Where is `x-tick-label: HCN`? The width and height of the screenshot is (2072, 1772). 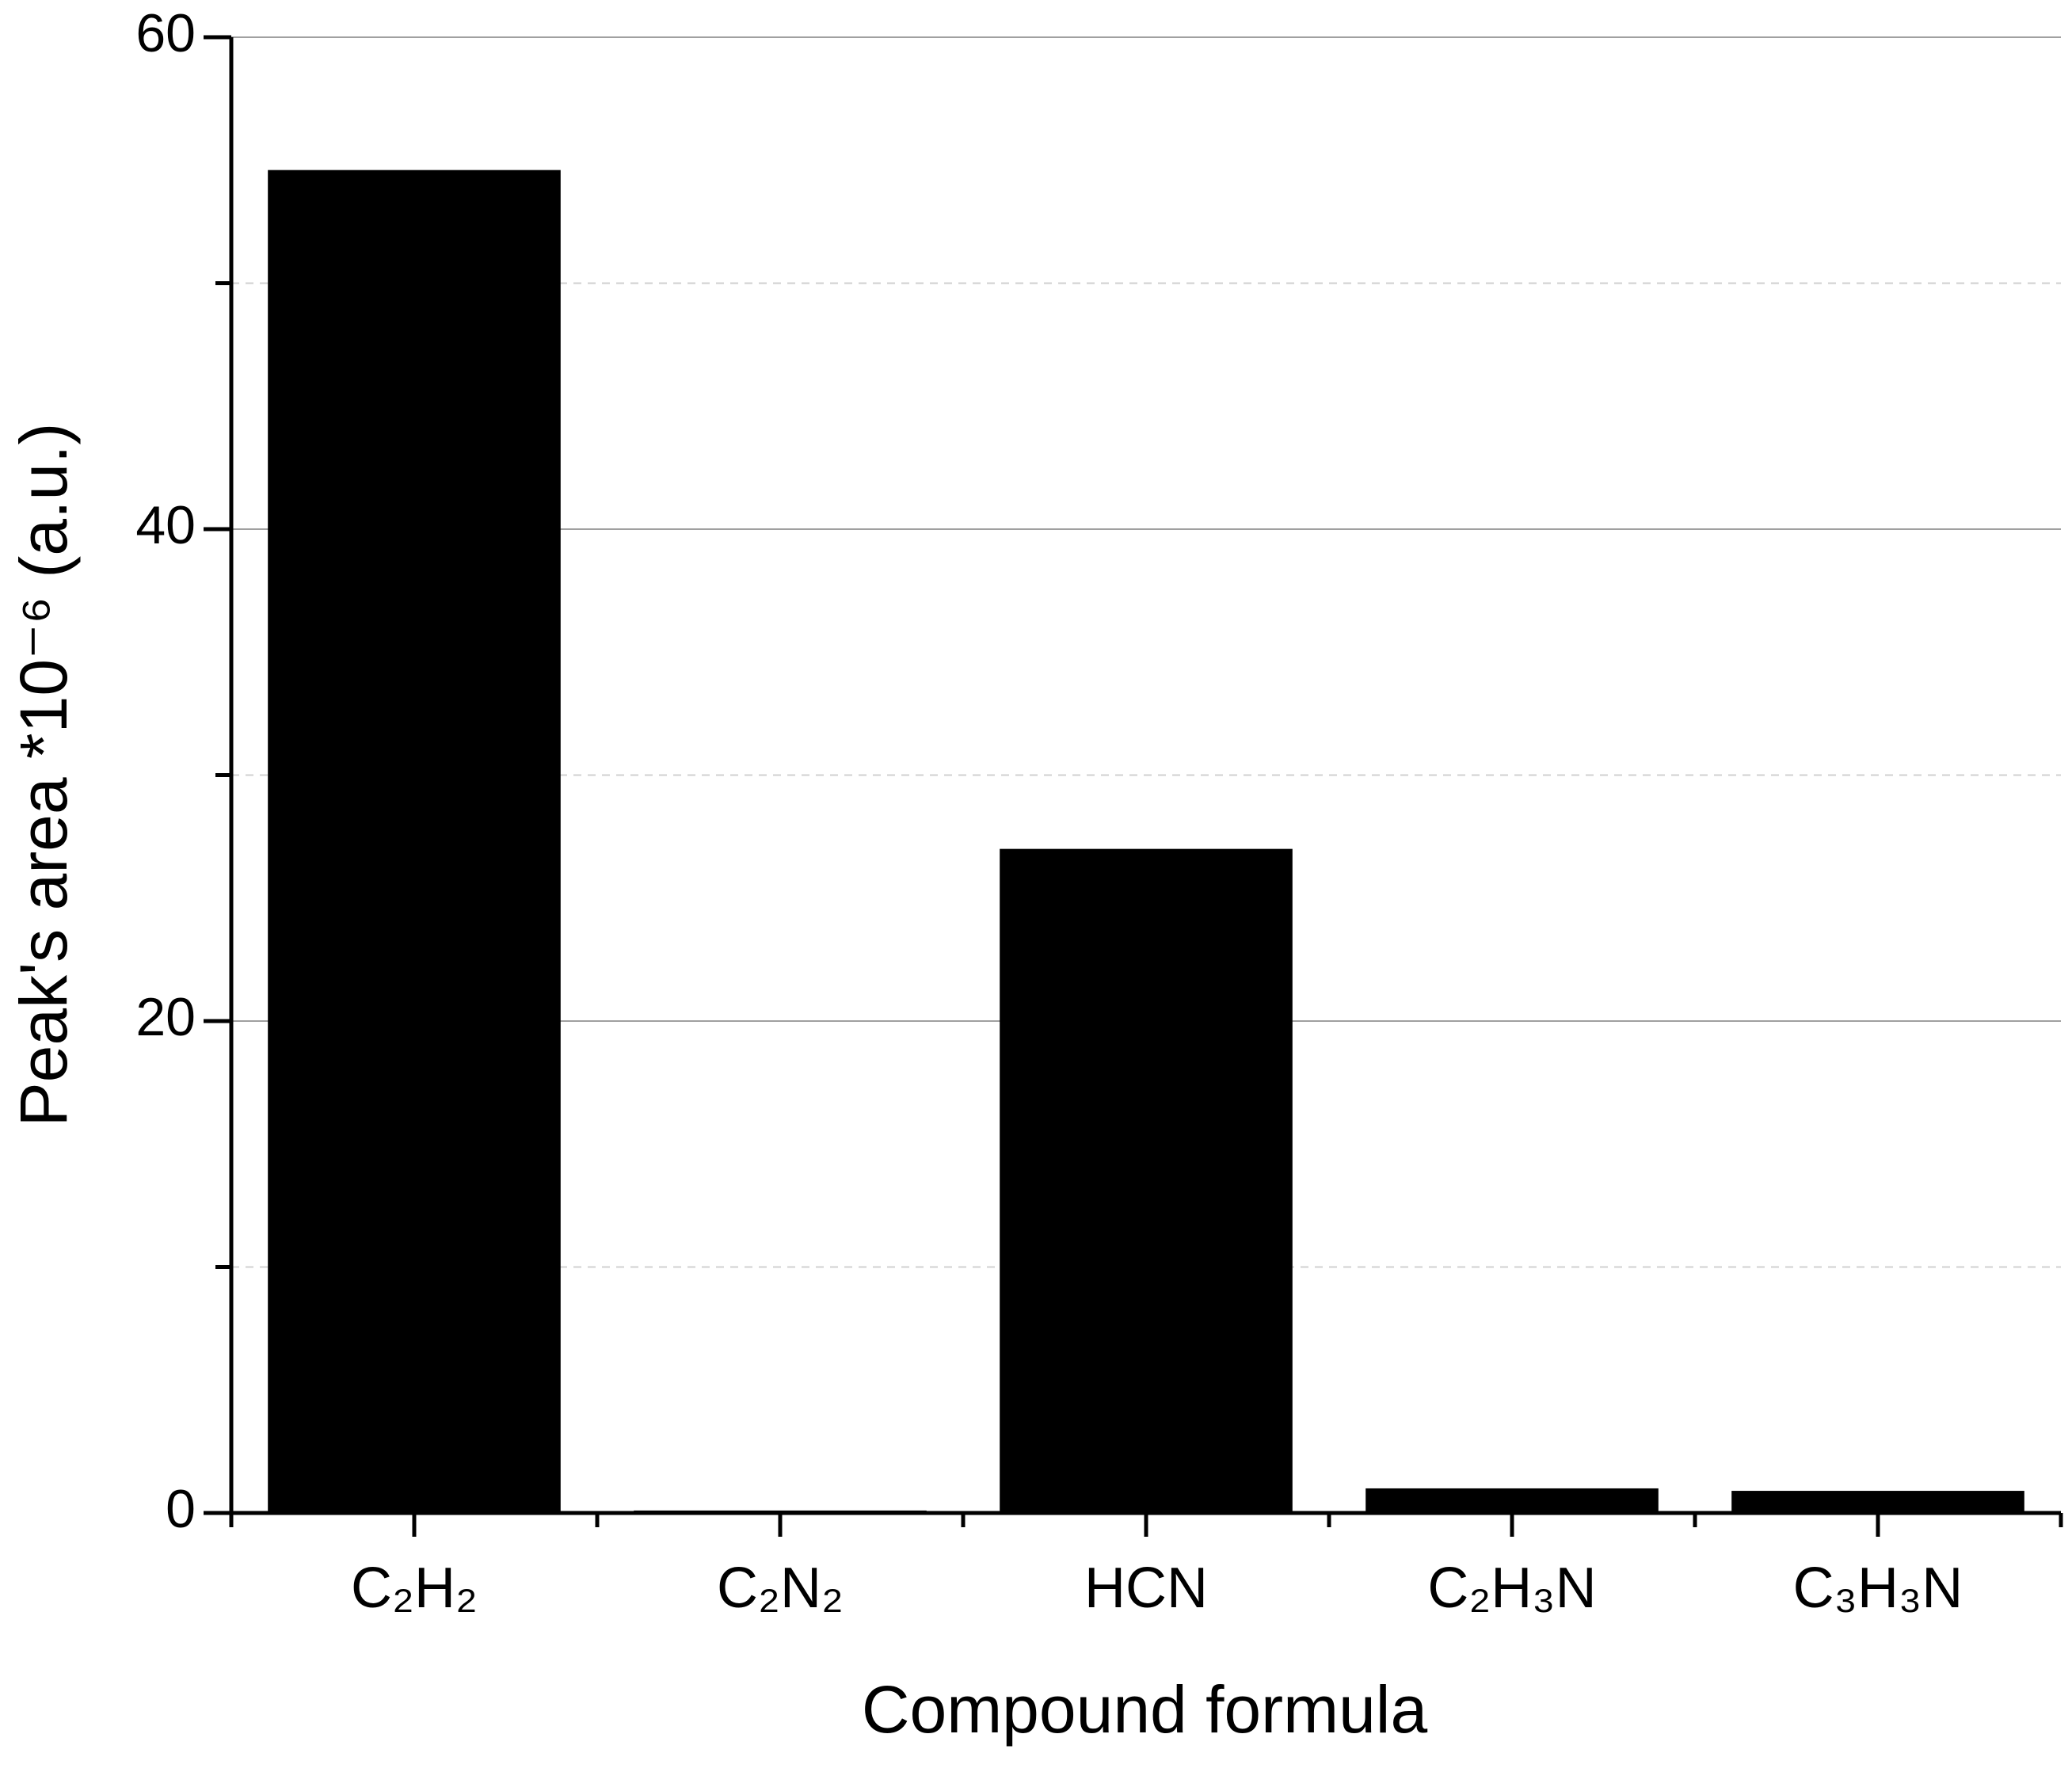 x-tick-label: HCN is located at coordinates (1146, 1588).